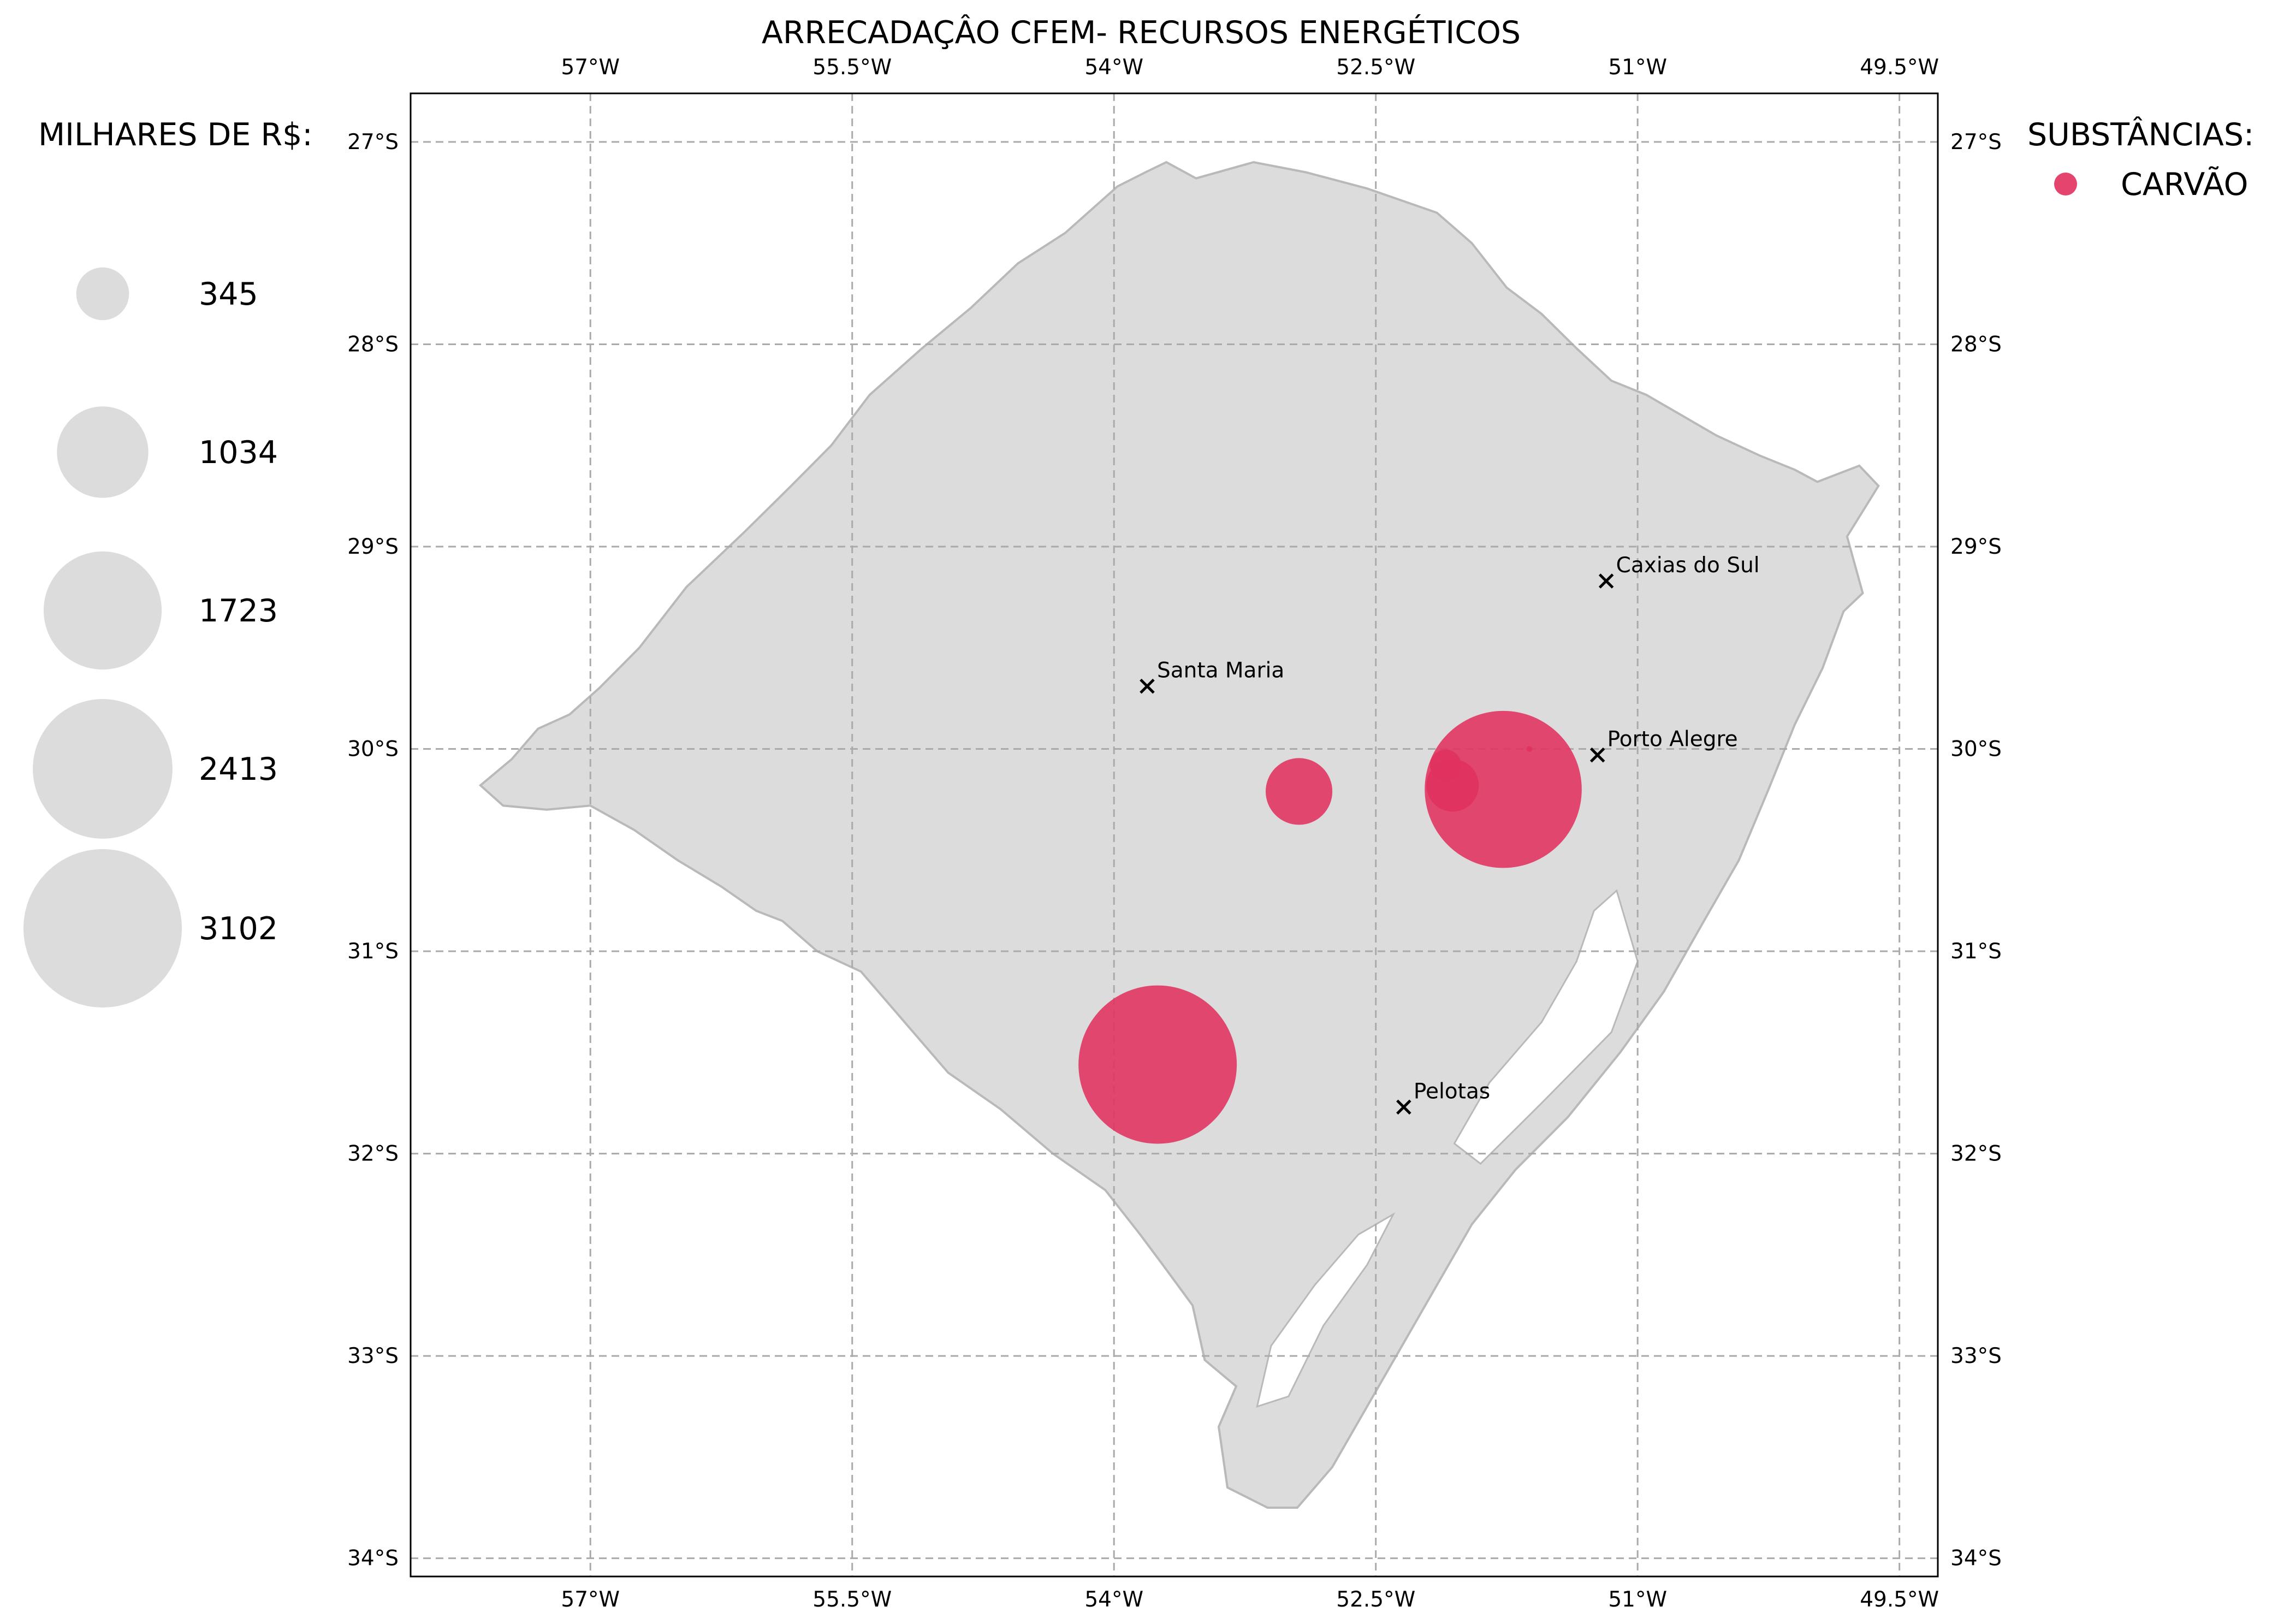 The width and height of the screenshot is (2284, 1624). What do you see at coordinates (373, 951) in the screenshot?
I see `lat-tick-label-left: 31°S` at bounding box center [373, 951].